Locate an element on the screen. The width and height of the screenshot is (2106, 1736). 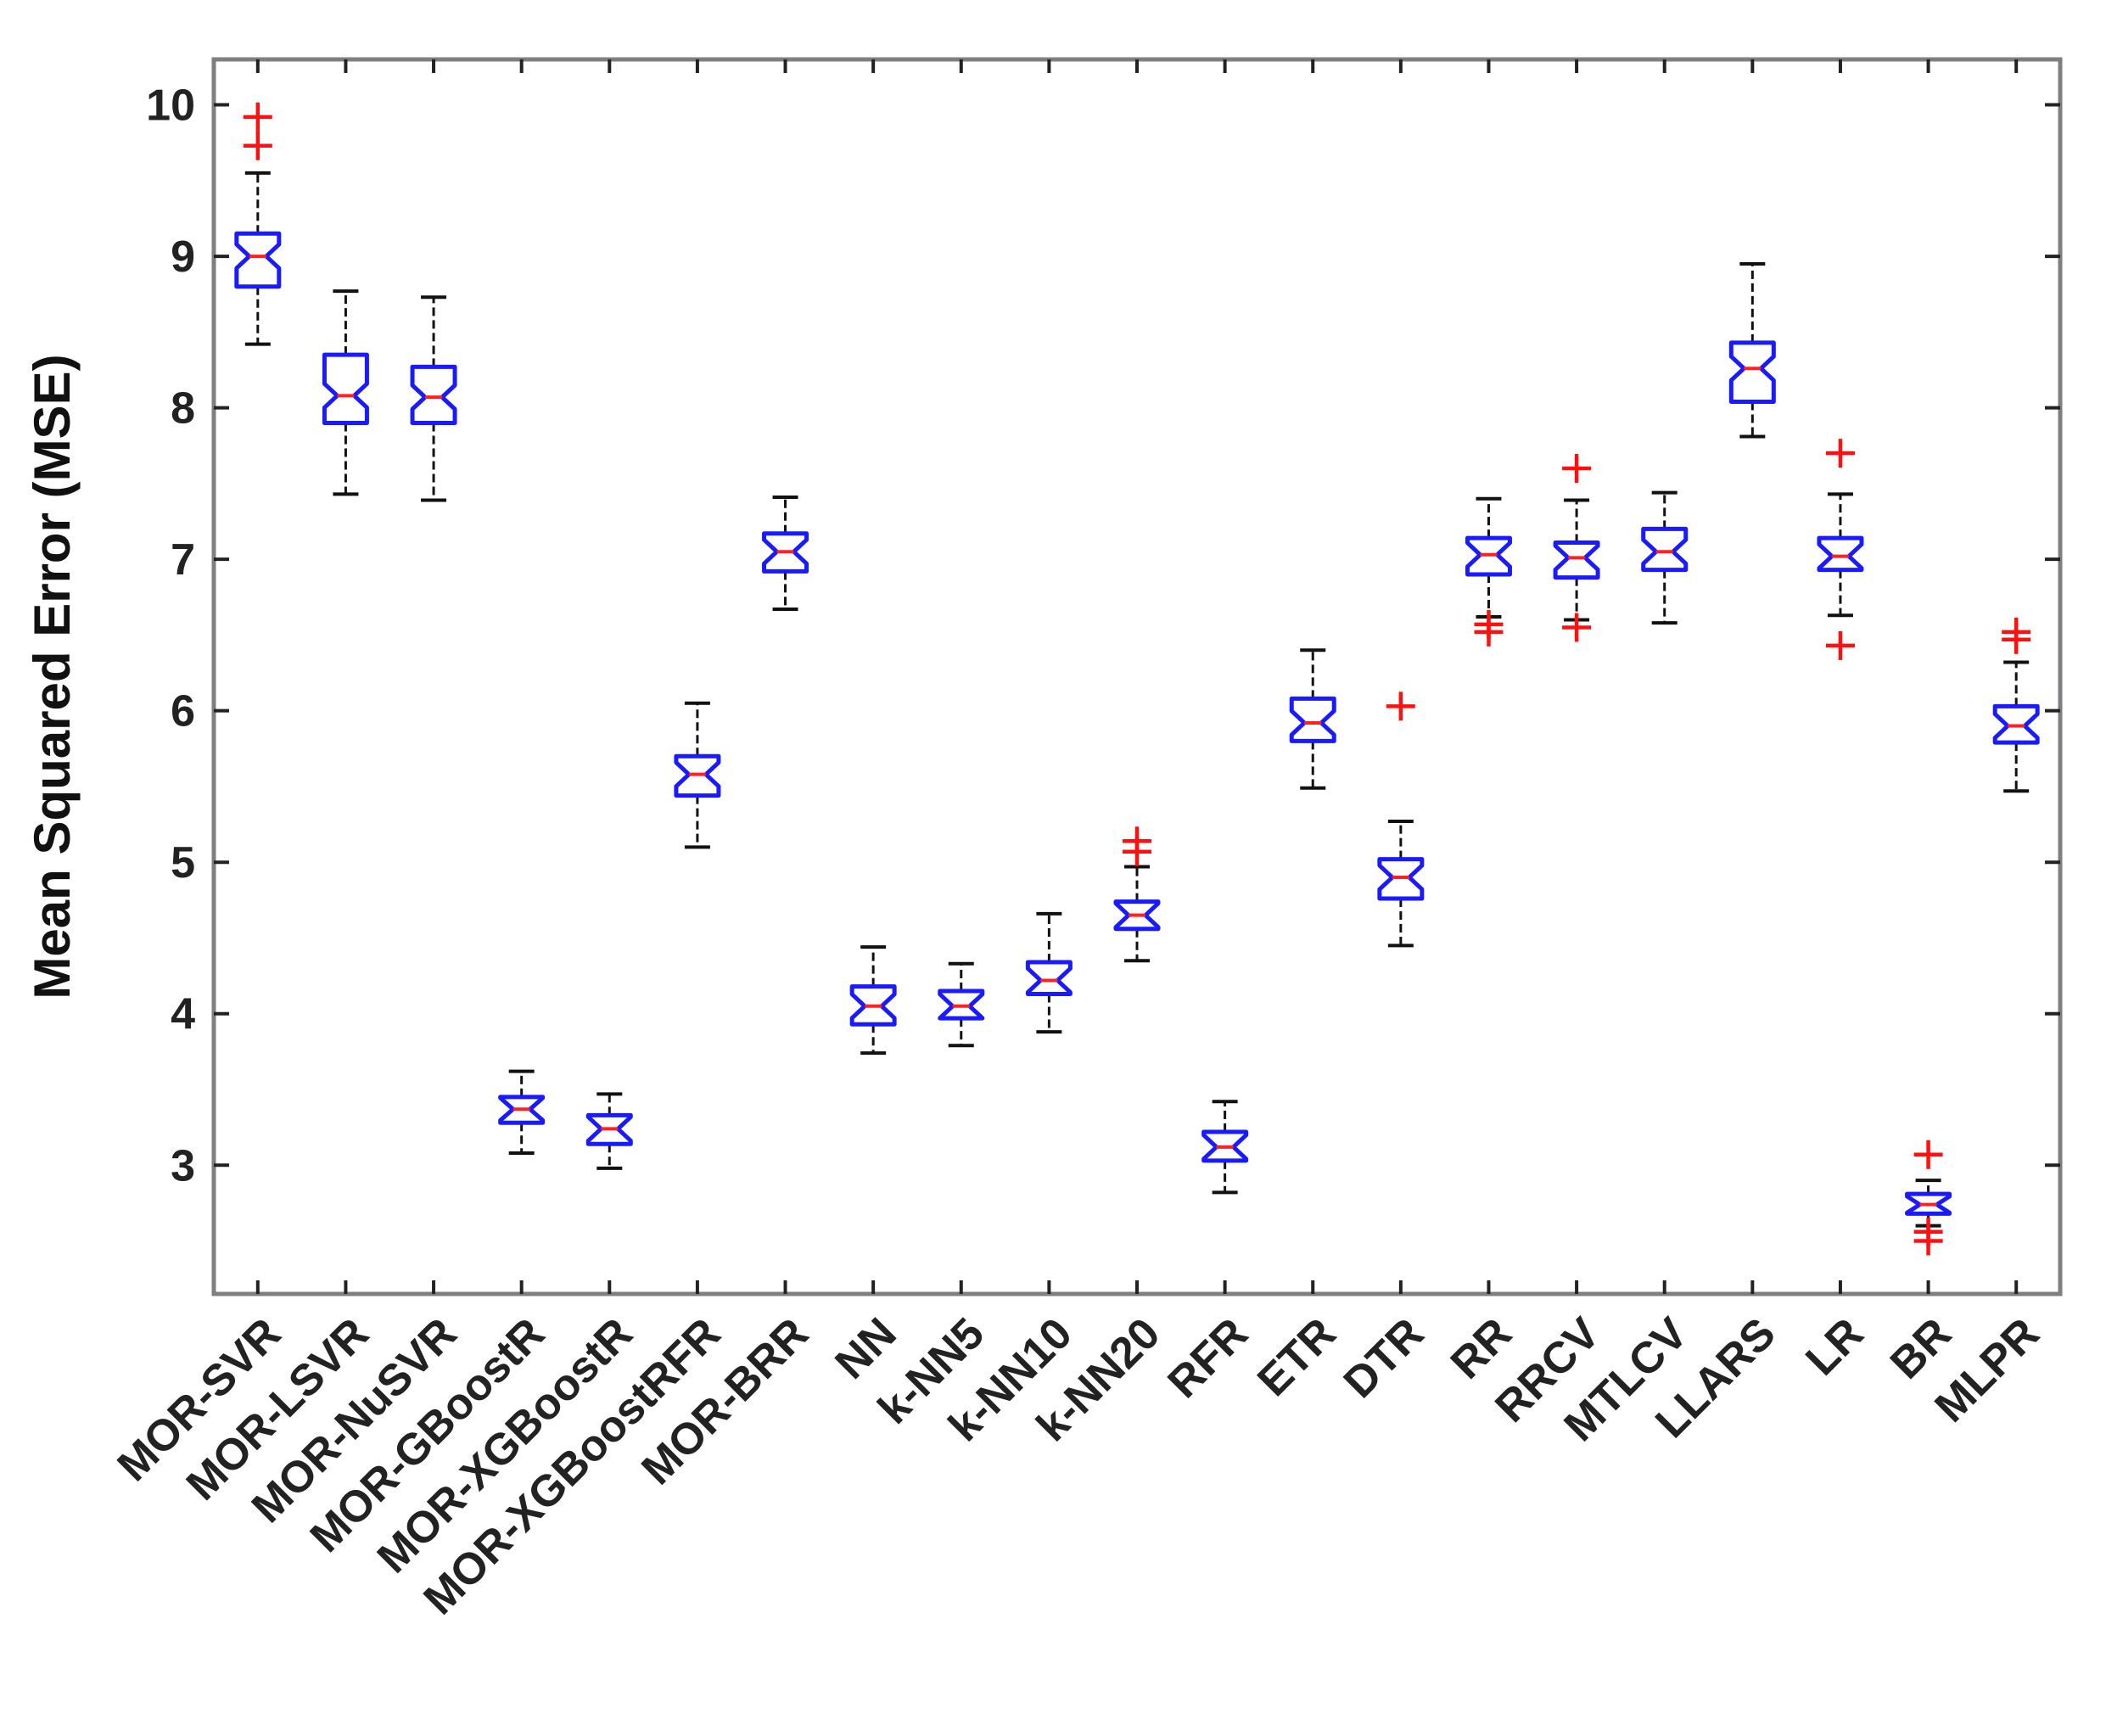
x-tick-label: DTR is located at coordinates (1384, 1358).